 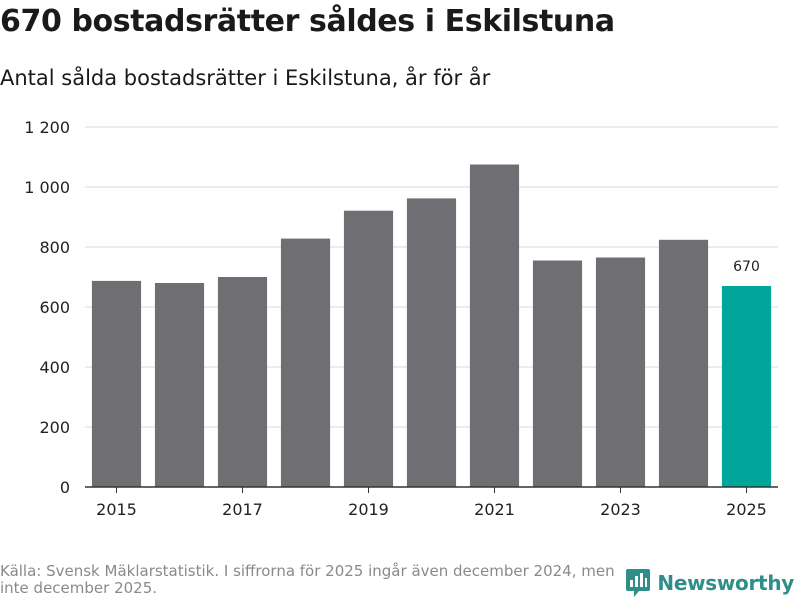 I want to click on bar-2018, so click(x=305, y=362).